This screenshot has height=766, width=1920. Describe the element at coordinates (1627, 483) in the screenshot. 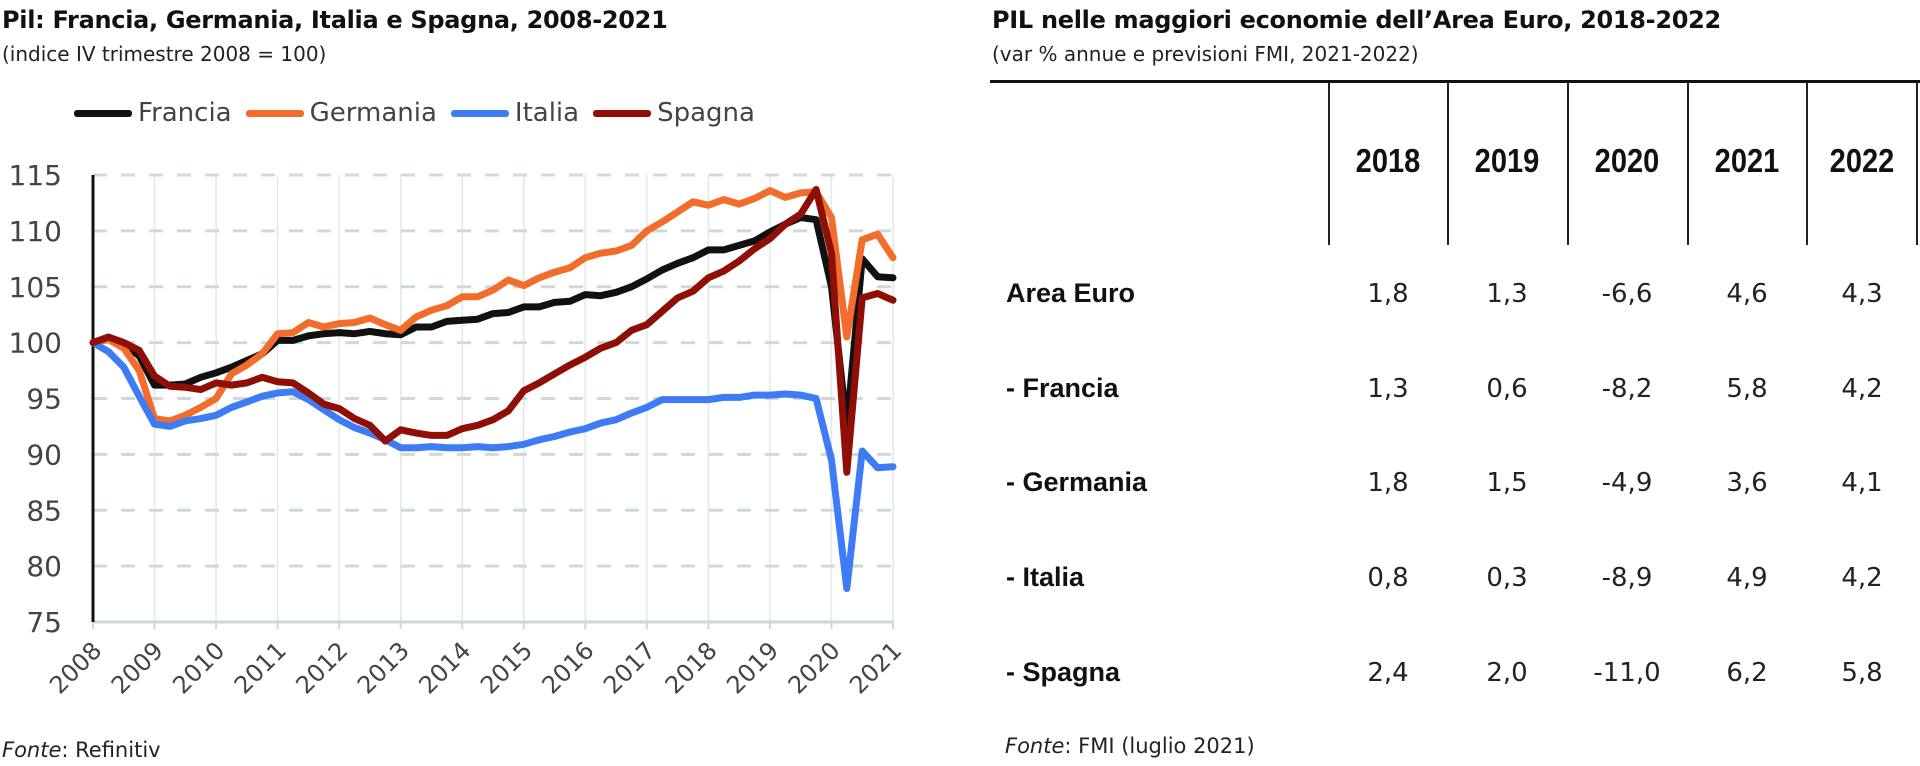

I see `table-cell: -4,9` at that location.